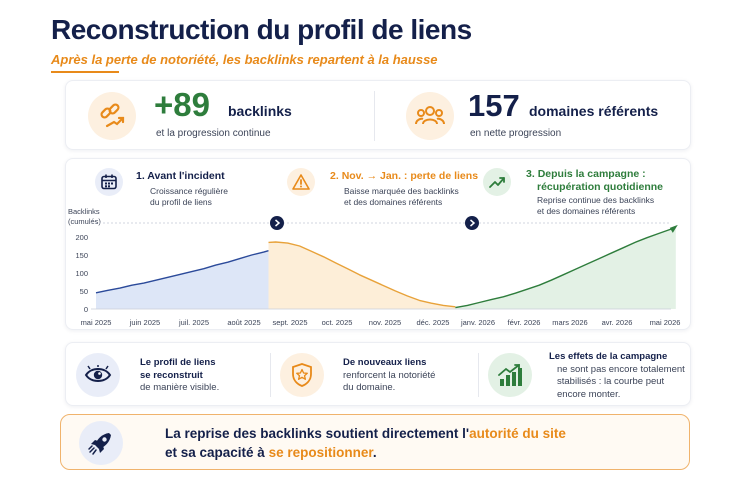 This screenshot has width=750, height=500. Describe the element at coordinates (98, 375) in the screenshot. I see `eye-icon` at that location.